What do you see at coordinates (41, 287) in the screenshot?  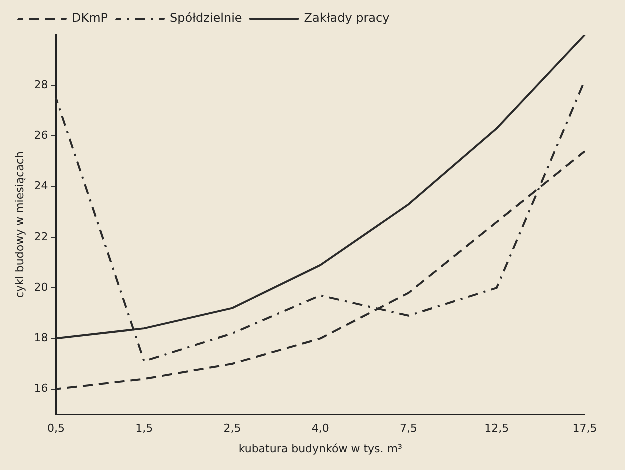 I see `y-tick-label: 20` at bounding box center [41, 287].